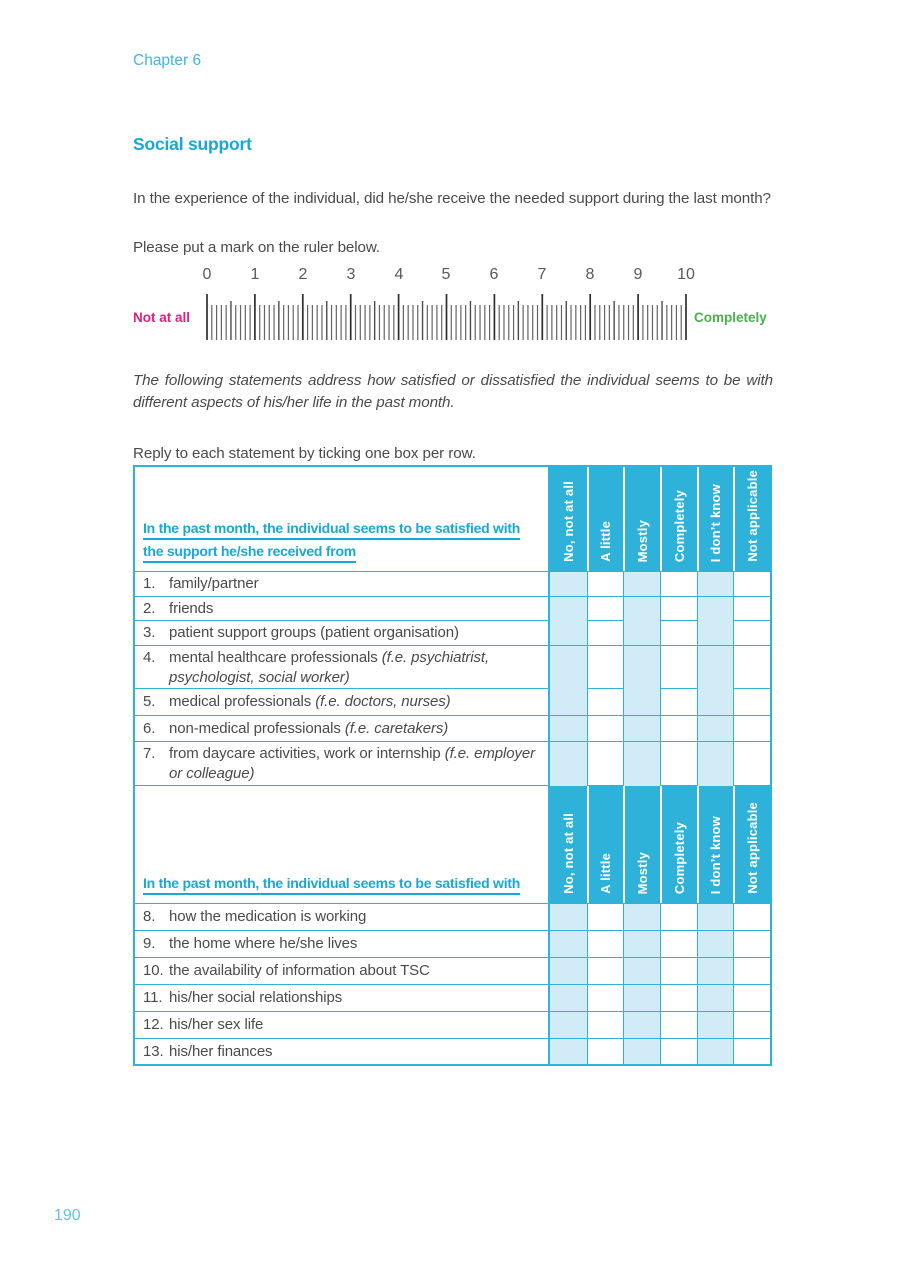 The width and height of the screenshot is (905, 1280). Describe the element at coordinates (216, 1024) in the screenshot. I see `statement-text: his/her sex life` at that location.